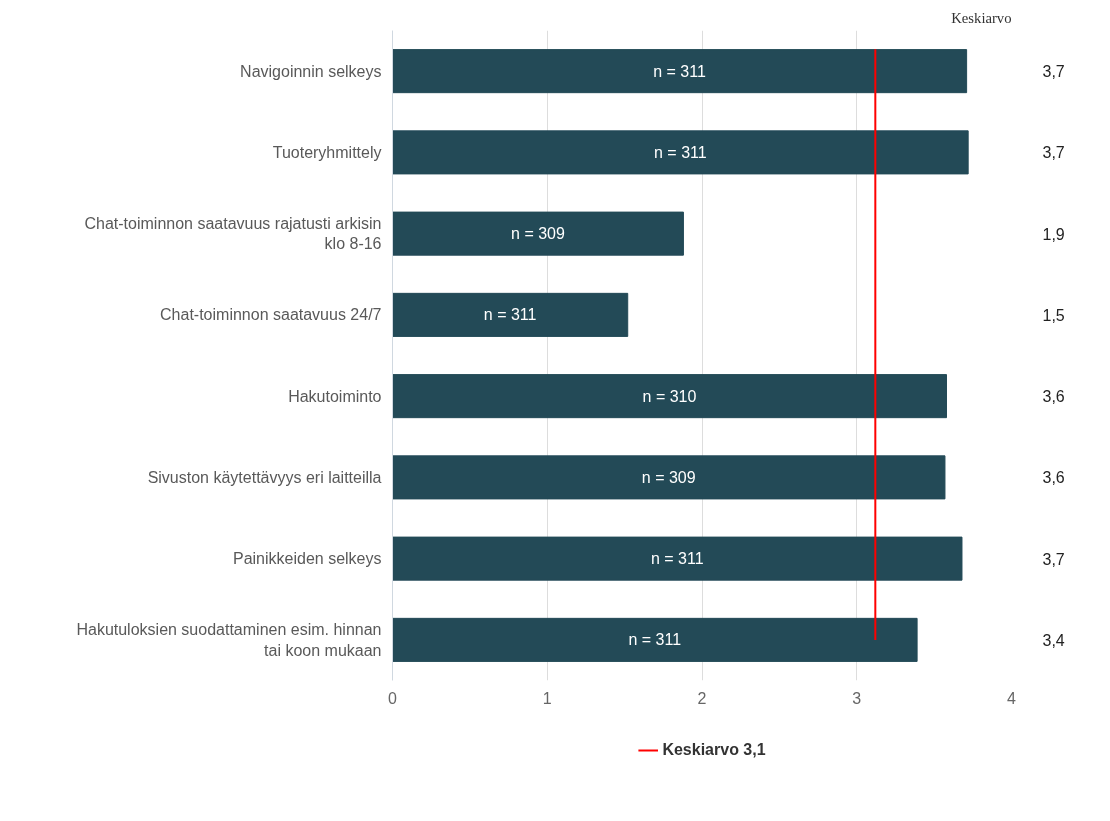 The height and width of the screenshot is (821, 1110). Describe the element at coordinates (393, 698) in the screenshot. I see `x-tick-label: 0` at that location.